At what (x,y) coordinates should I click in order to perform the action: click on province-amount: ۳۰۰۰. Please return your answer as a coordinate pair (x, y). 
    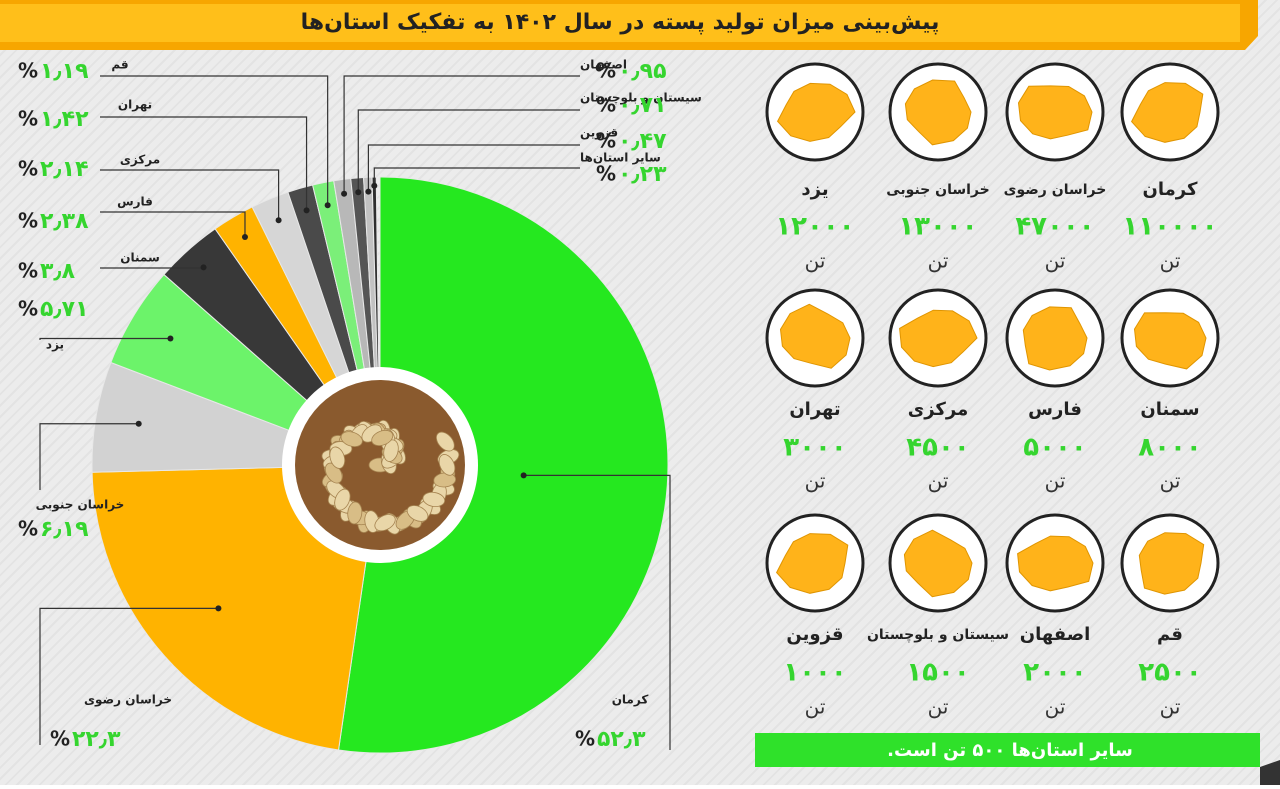
    Looking at the image, I should click on (814, 448).